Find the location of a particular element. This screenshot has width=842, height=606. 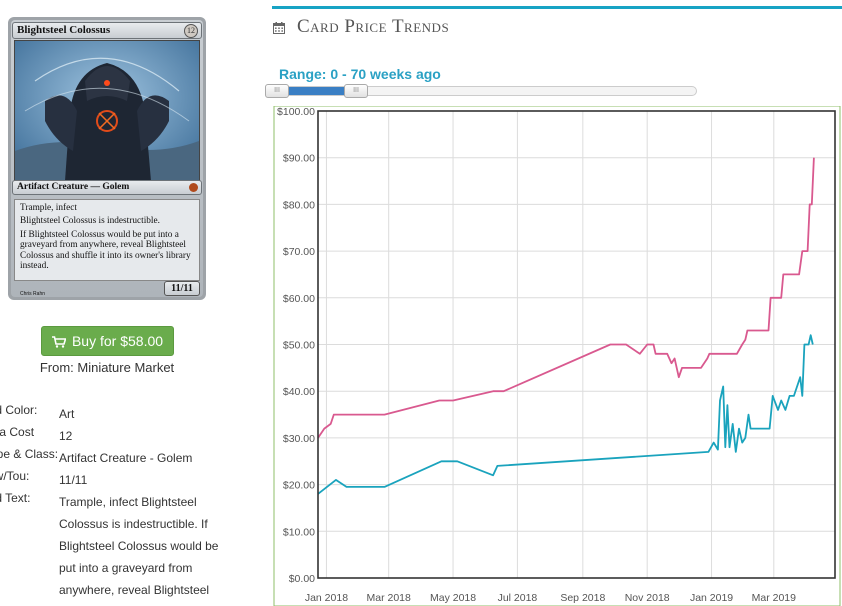

y-tick-label: $70.00 is located at coordinates (299, 252).